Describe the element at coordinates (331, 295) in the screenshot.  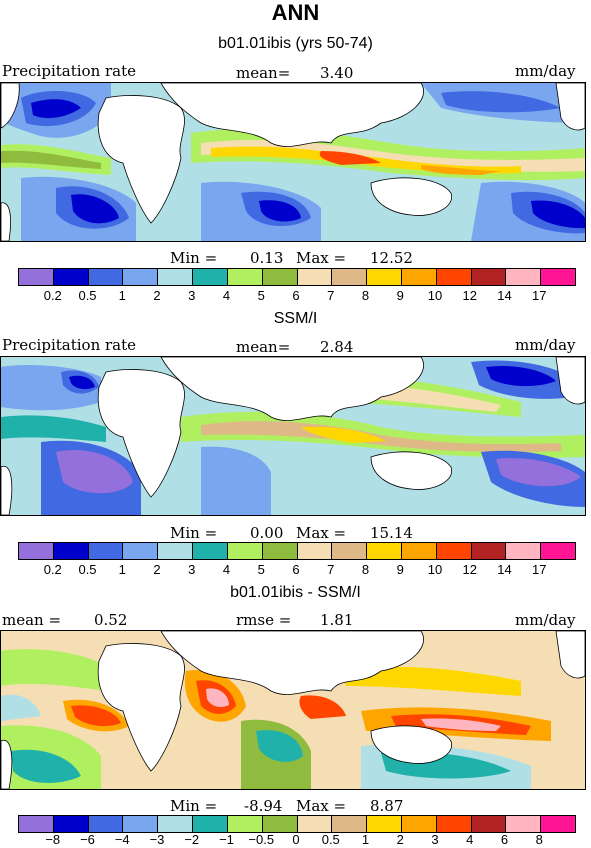
I see `colorbar-tick-label: 7` at that location.